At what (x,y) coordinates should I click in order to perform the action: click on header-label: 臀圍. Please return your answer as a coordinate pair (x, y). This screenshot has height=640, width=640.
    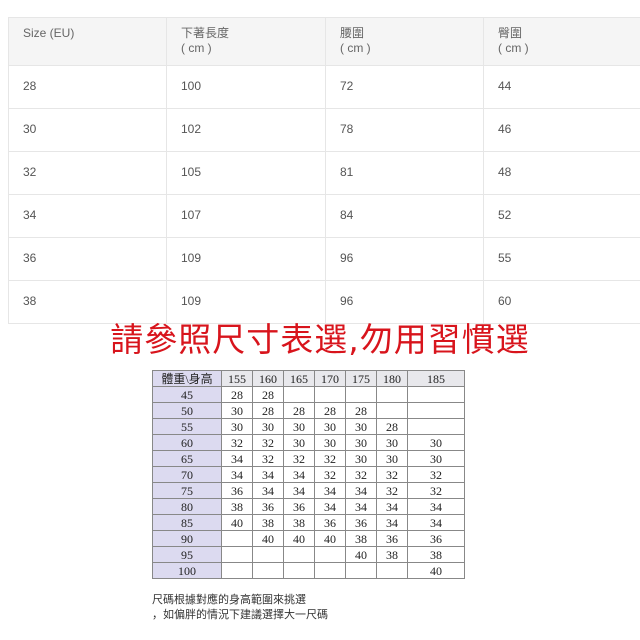
    Looking at the image, I should click on (510, 33).